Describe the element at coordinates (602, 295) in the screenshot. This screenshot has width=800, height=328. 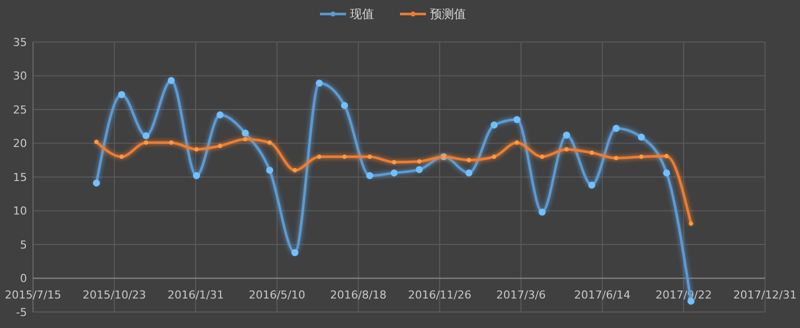
I see `x-tick-label: 2017/6/14` at that location.